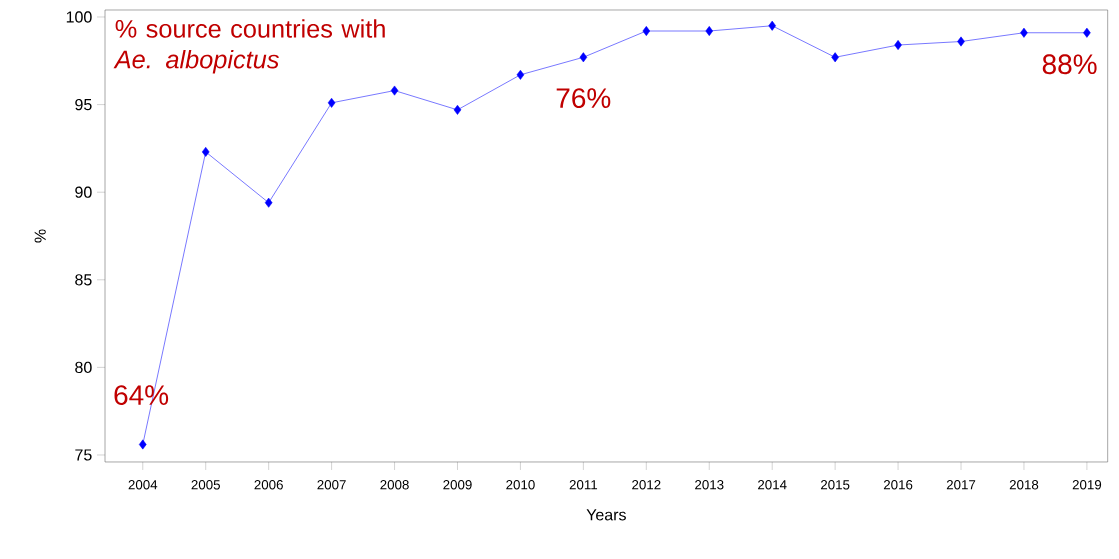  Describe the element at coordinates (1069, 64) in the screenshot. I see `annotation: 88%` at that location.